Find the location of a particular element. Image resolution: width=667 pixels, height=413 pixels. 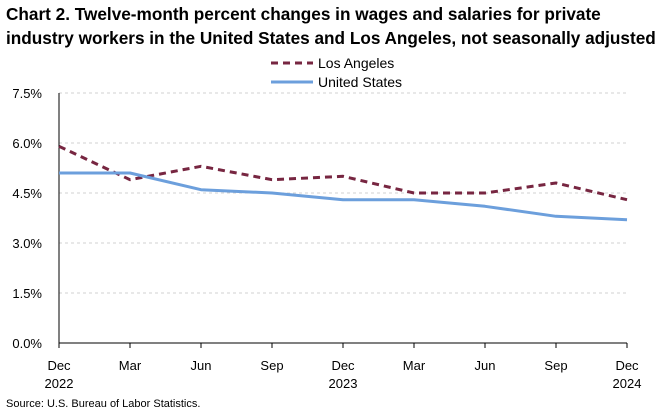

y-tick-label-3: 4.5% is located at coordinates (27, 193).